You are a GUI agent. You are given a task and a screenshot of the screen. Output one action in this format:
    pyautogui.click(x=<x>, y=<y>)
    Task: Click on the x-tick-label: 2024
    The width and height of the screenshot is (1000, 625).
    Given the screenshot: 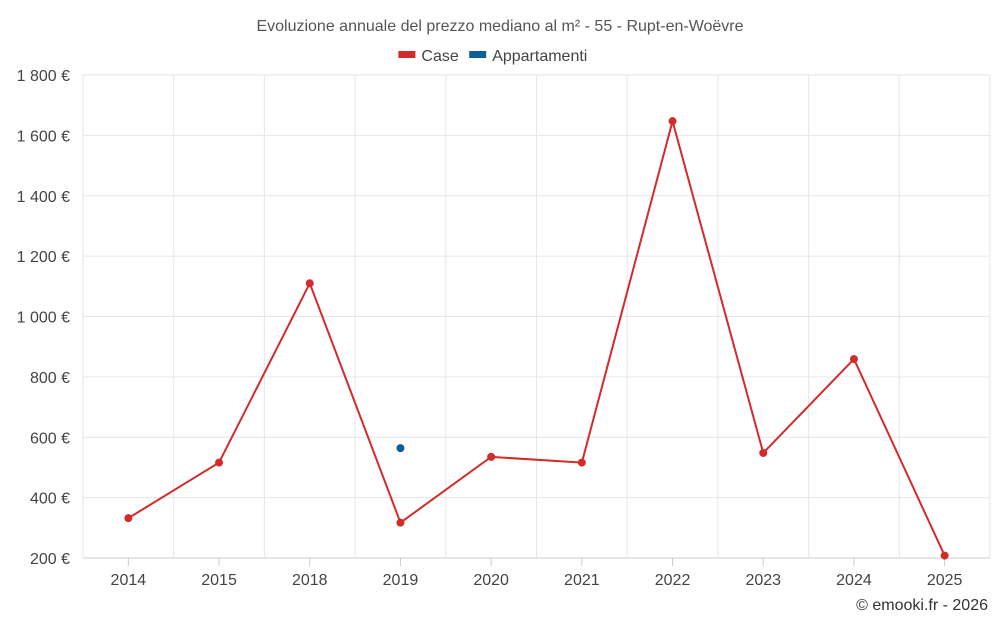 What is the action you would take?
    pyautogui.click(x=854, y=580)
    